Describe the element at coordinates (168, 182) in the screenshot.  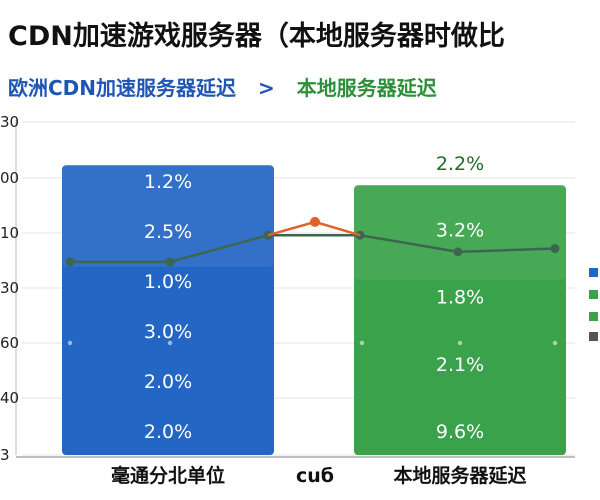
I see `bar-segment-label: 1.2%` at that location.